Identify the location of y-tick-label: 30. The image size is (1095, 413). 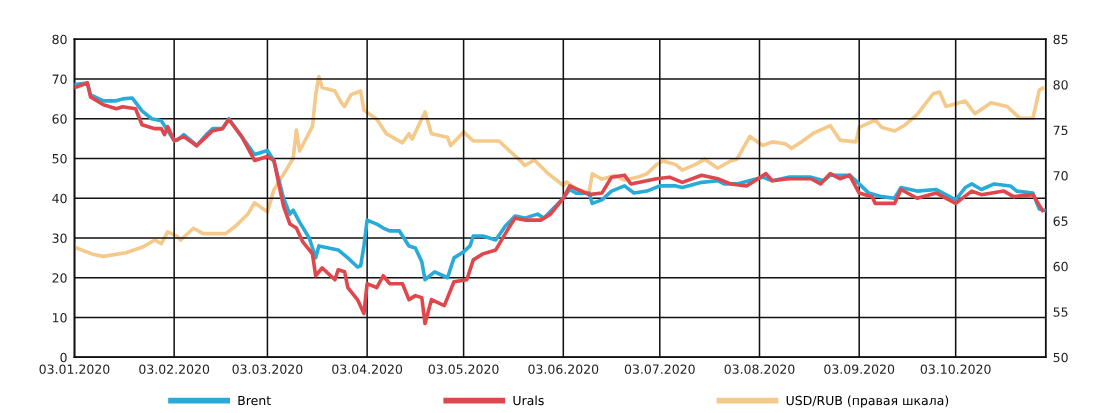
(59, 238).